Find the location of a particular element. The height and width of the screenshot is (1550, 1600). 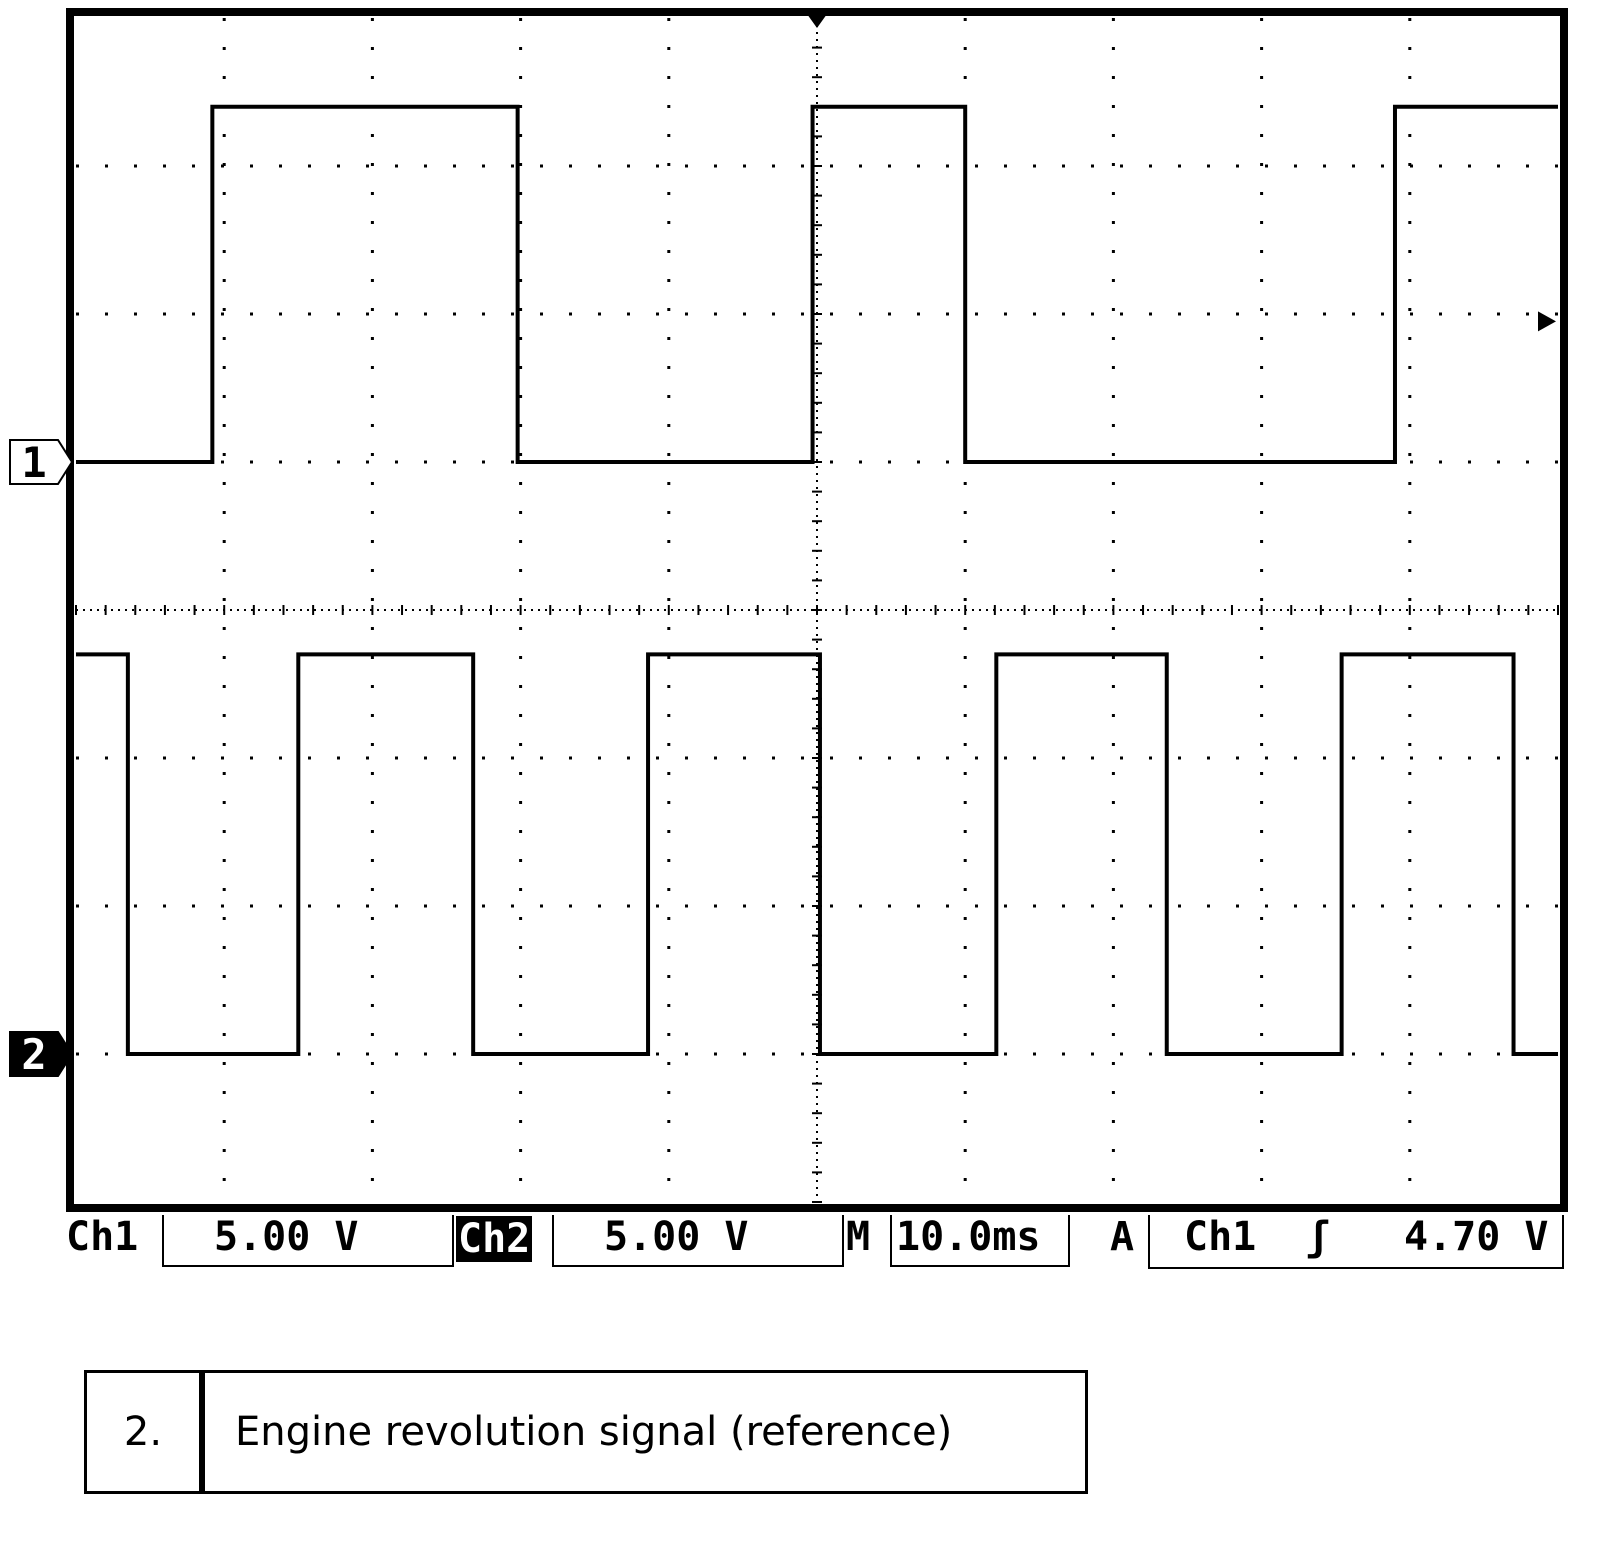

ch2-scale: 5.00 V is located at coordinates (676, 1237).